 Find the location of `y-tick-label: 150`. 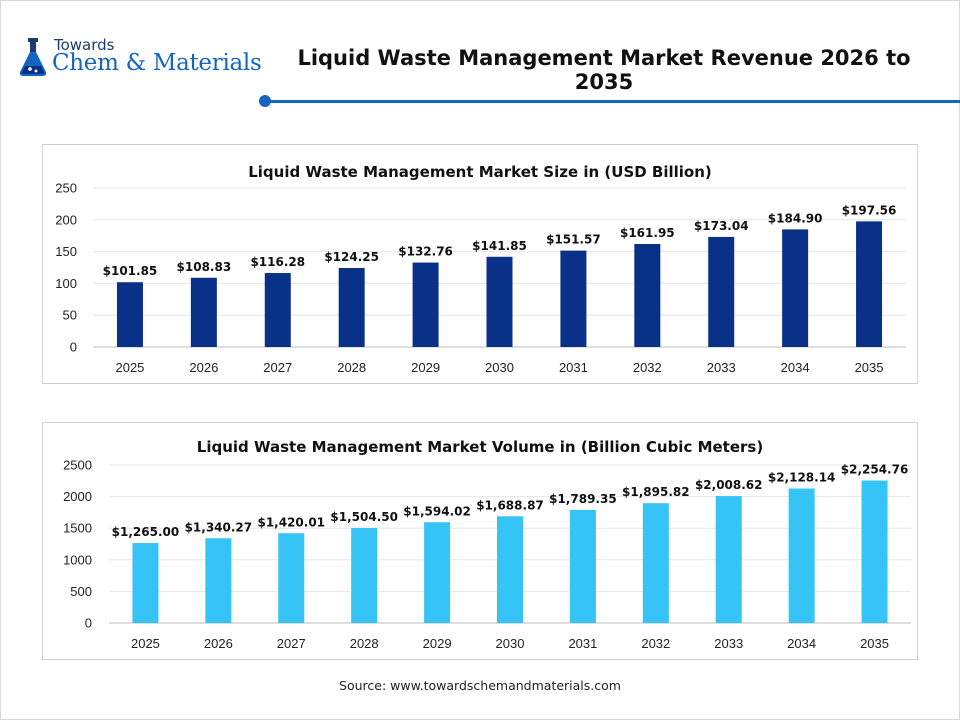

y-tick-label: 150 is located at coordinates (66, 251).